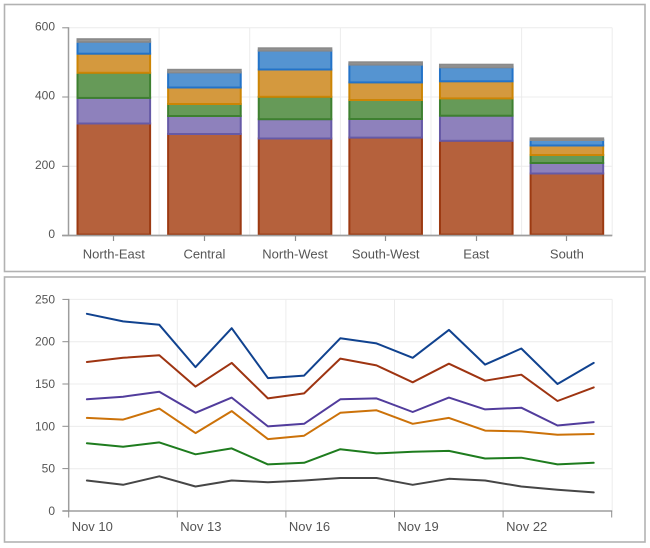  I want to click on svg-text: 400, so click(45, 96).